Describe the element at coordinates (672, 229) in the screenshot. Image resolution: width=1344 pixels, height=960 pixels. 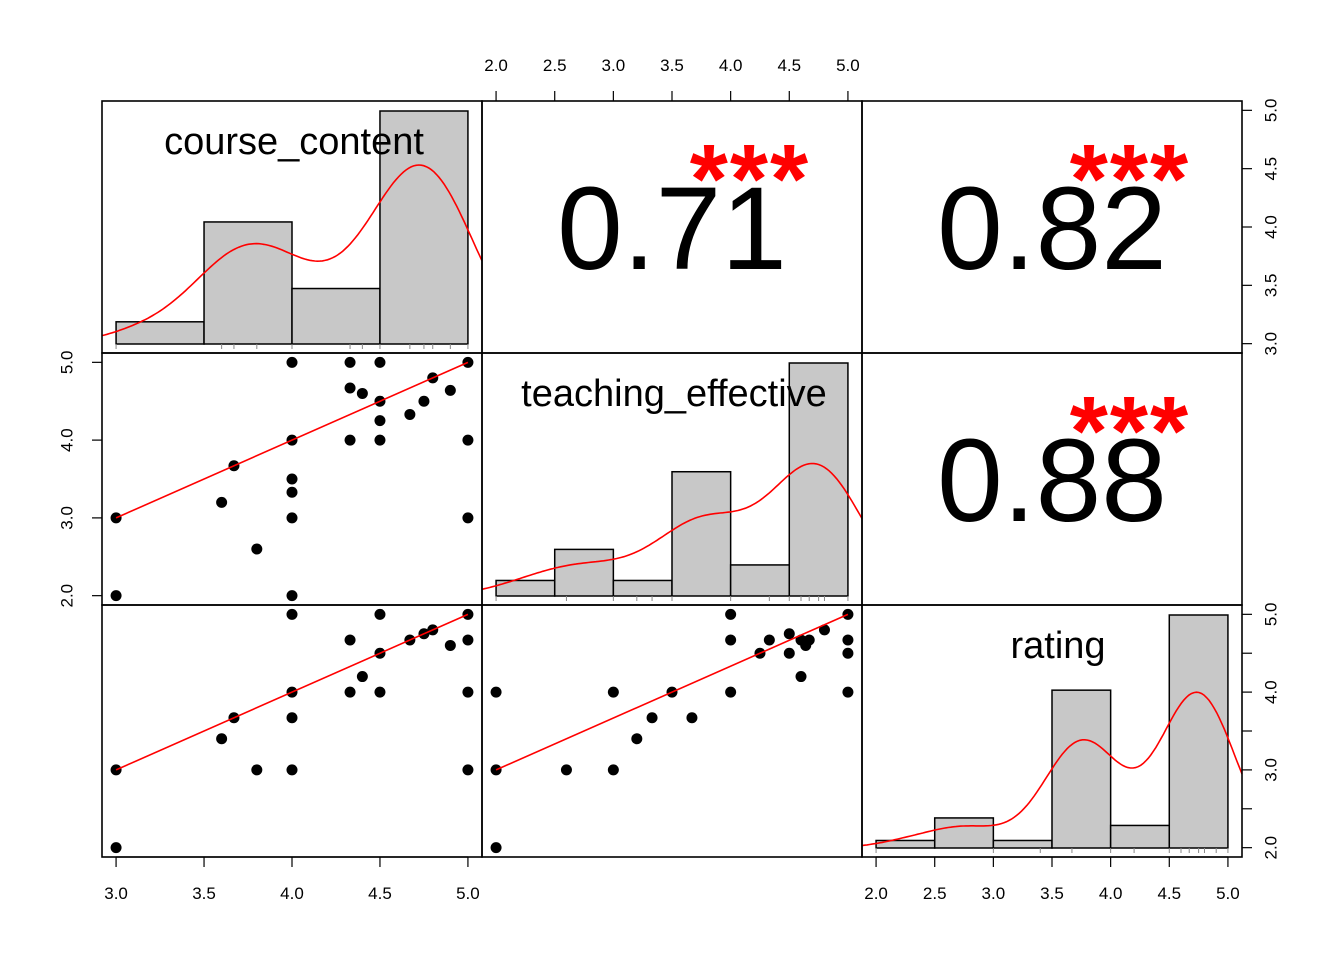
I see `correlation-value: 0.71` at that location.